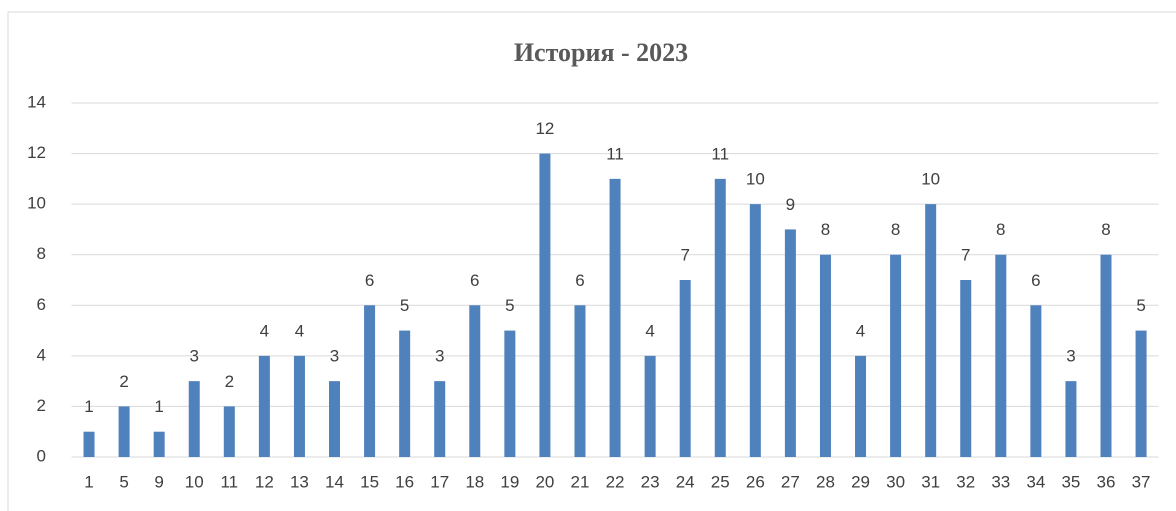 This screenshot has height=511, width=1176. What do you see at coordinates (404, 481) in the screenshot?
I see `x-tick-label: 16` at bounding box center [404, 481].